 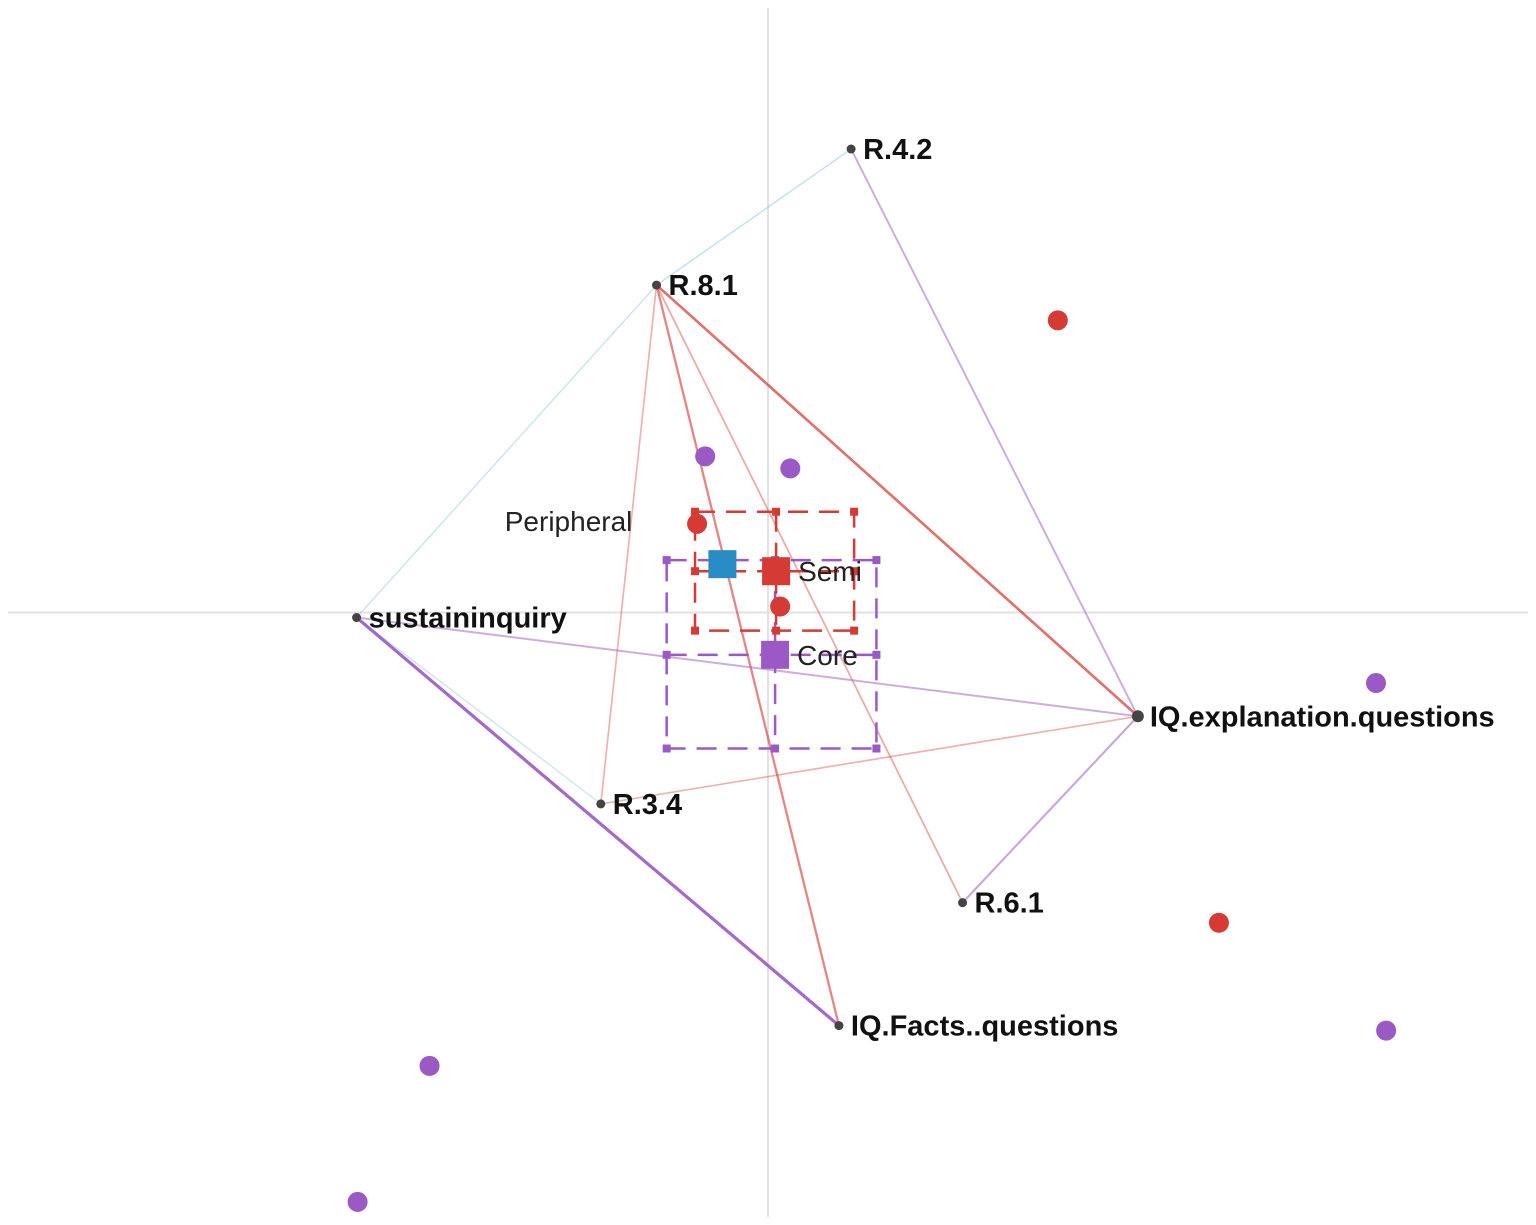 What do you see at coordinates (1322, 717) in the screenshot?
I see `network-node-label: IQ.explanation.questions` at bounding box center [1322, 717].